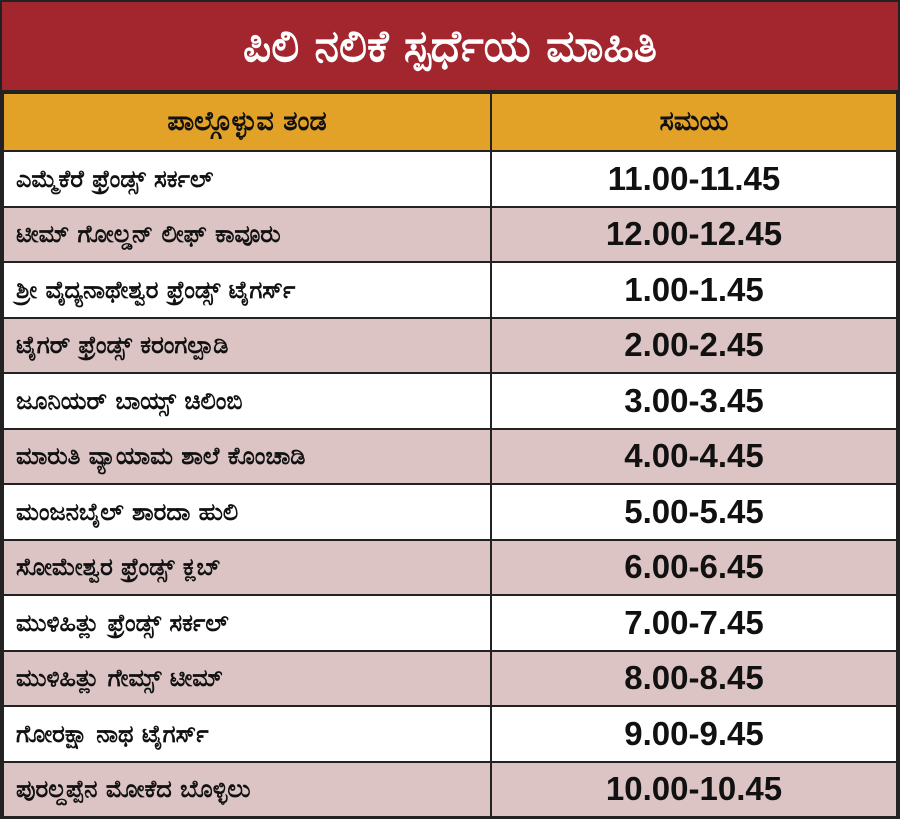 The width and height of the screenshot is (900, 819). Describe the element at coordinates (247, 290) in the screenshot. I see `team-cell: ಶ್ರೀ ವೈದ್ಯನಾಥೇಶ್ವರ ಫ್ರೆಂಡ್ಸ್ ಟೈಗರ್ಸ್` at that location.